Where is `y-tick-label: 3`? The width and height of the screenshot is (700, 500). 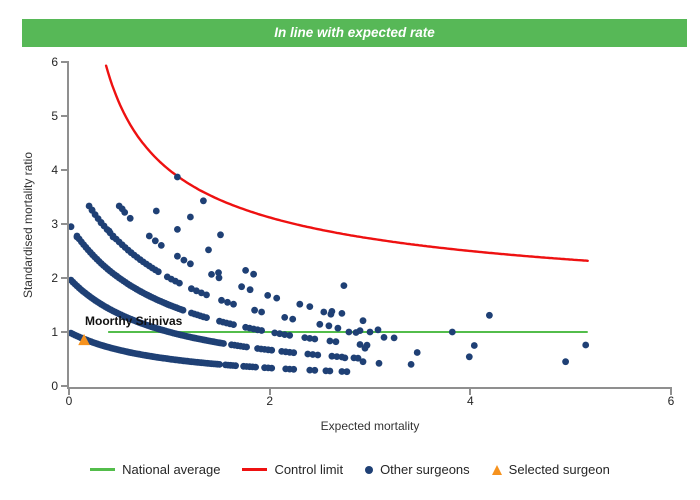 y-tick-label: 3 is located at coordinates (54, 224).